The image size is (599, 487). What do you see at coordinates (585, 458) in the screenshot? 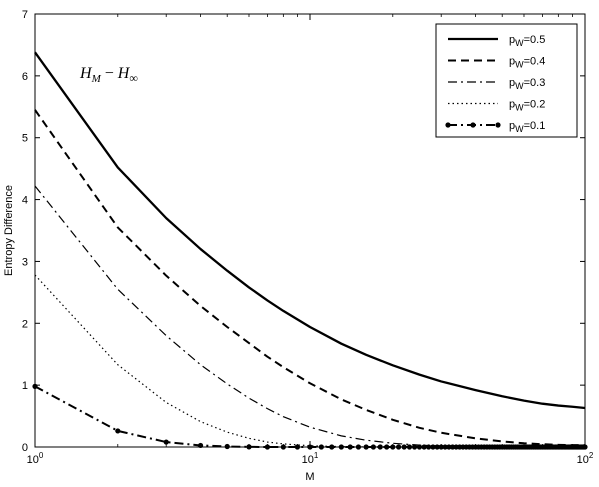
I see `x-tick-label: 10²` at bounding box center [585, 458].